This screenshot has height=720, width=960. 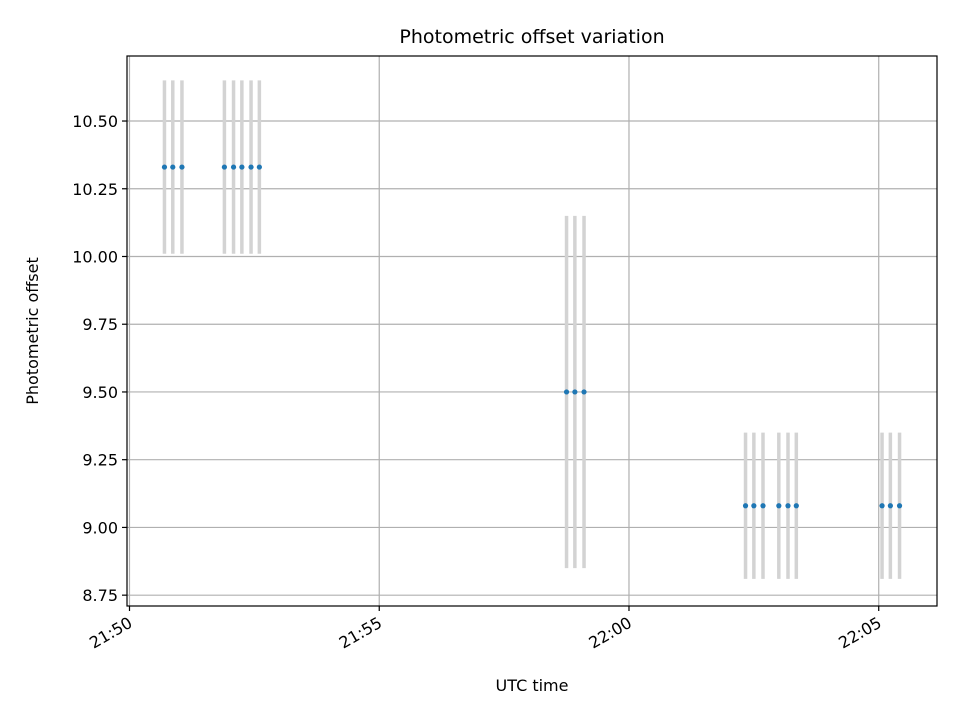 What do you see at coordinates (95, 256) in the screenshot?
I see `y-tick-label: 10.00` at bounding box center [95, 256].